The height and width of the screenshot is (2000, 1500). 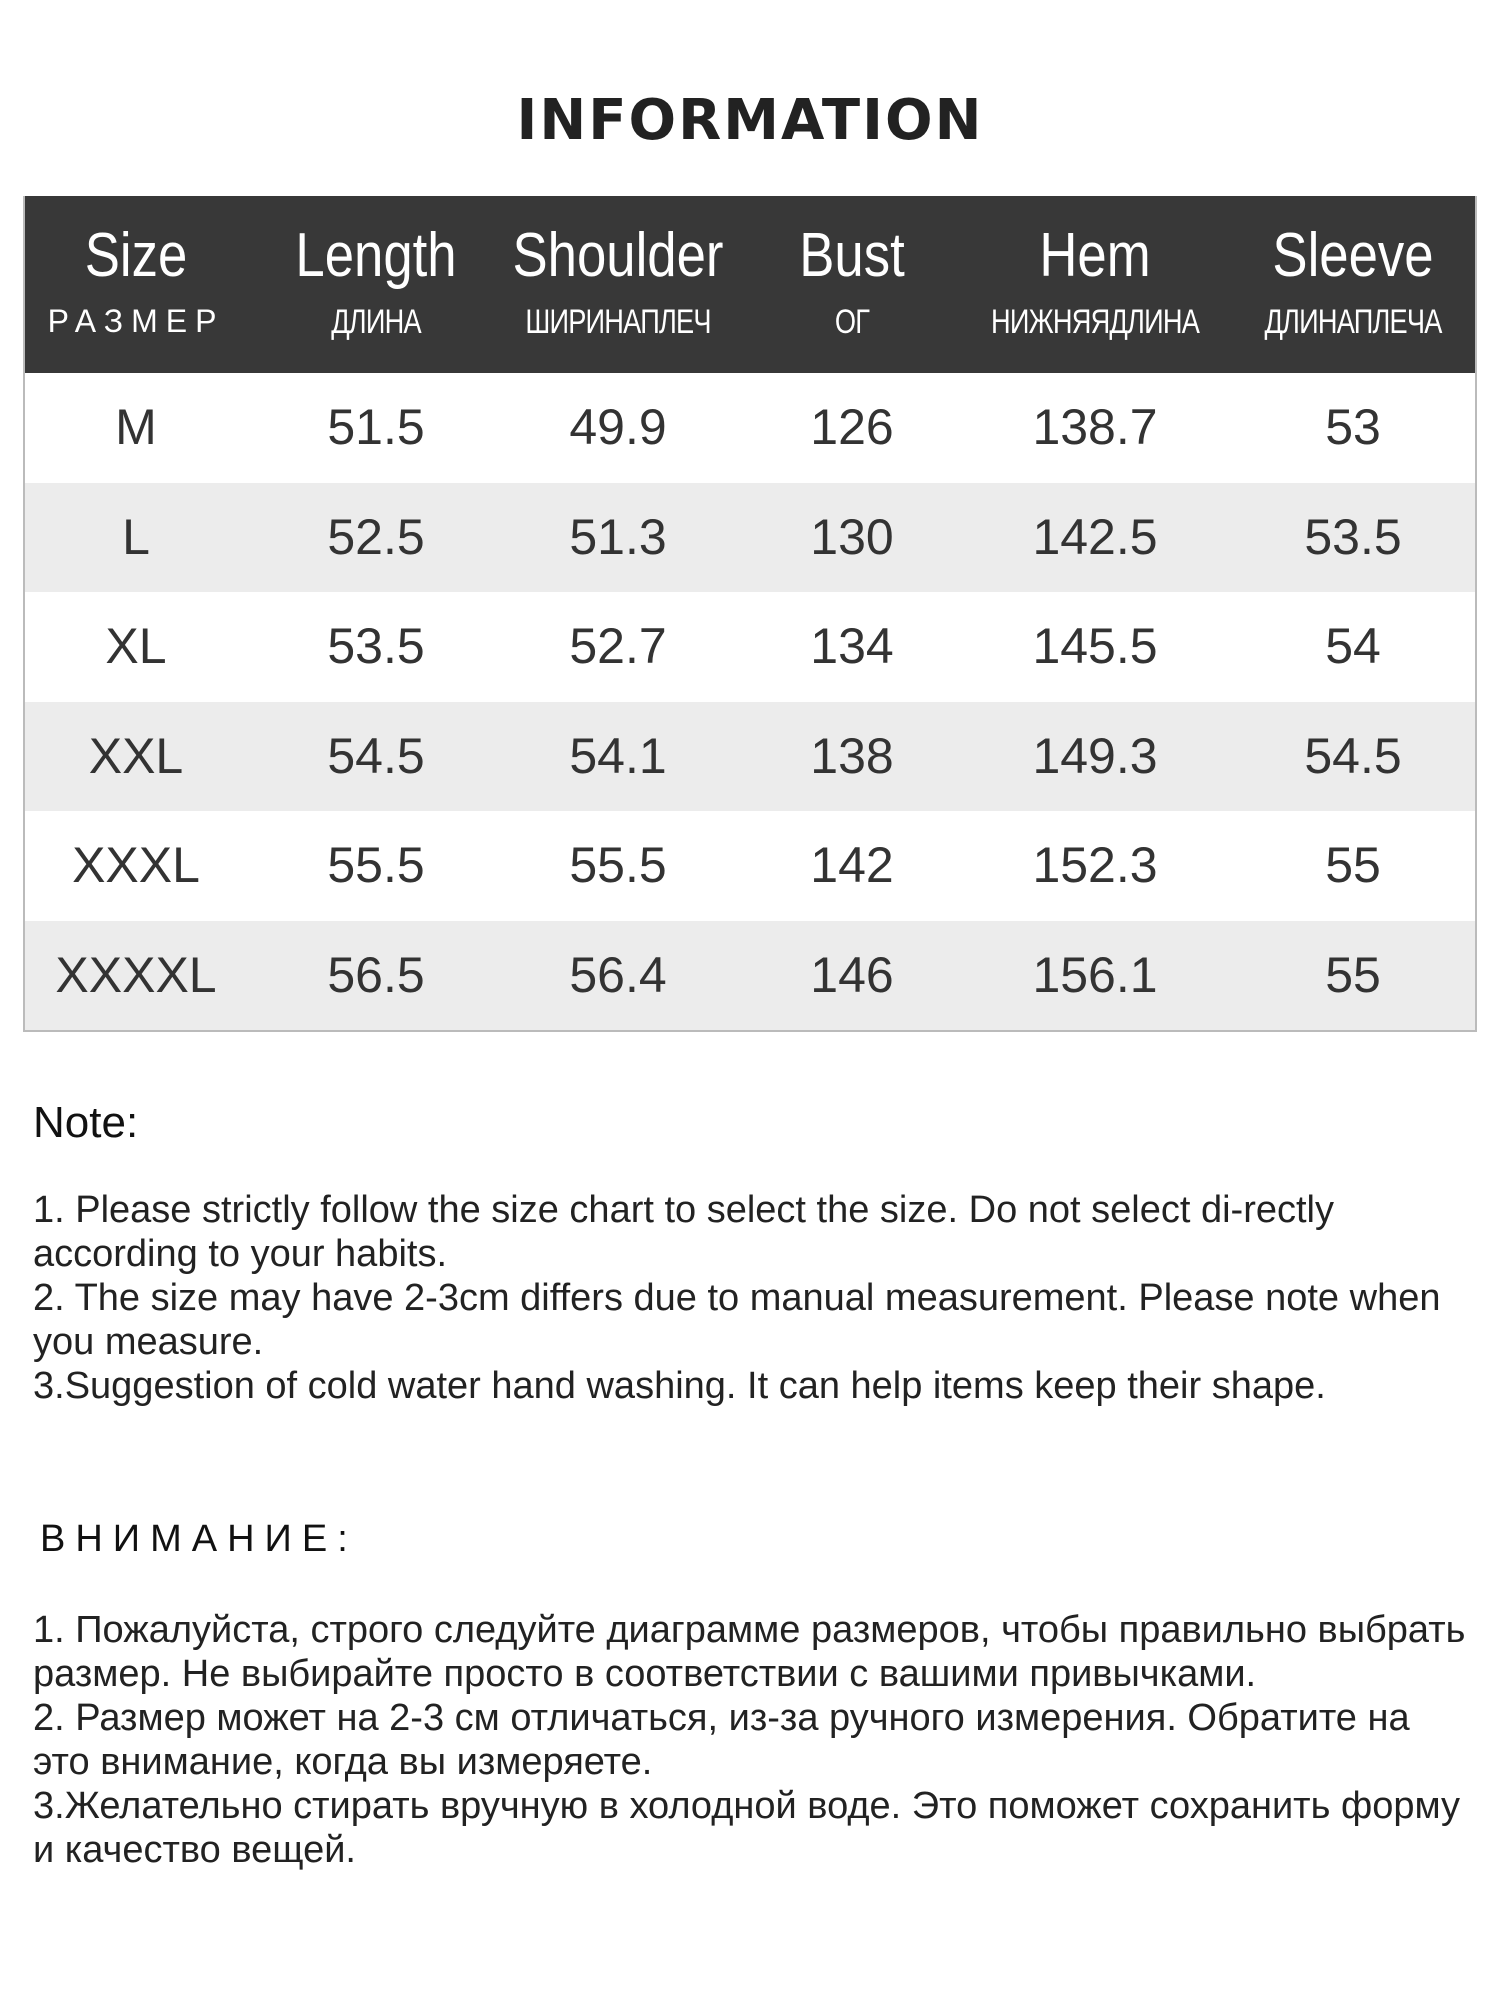 I want to click on column-header-ru: ДЛИНАПЛЕЧА, so click(x=1353, y=322).